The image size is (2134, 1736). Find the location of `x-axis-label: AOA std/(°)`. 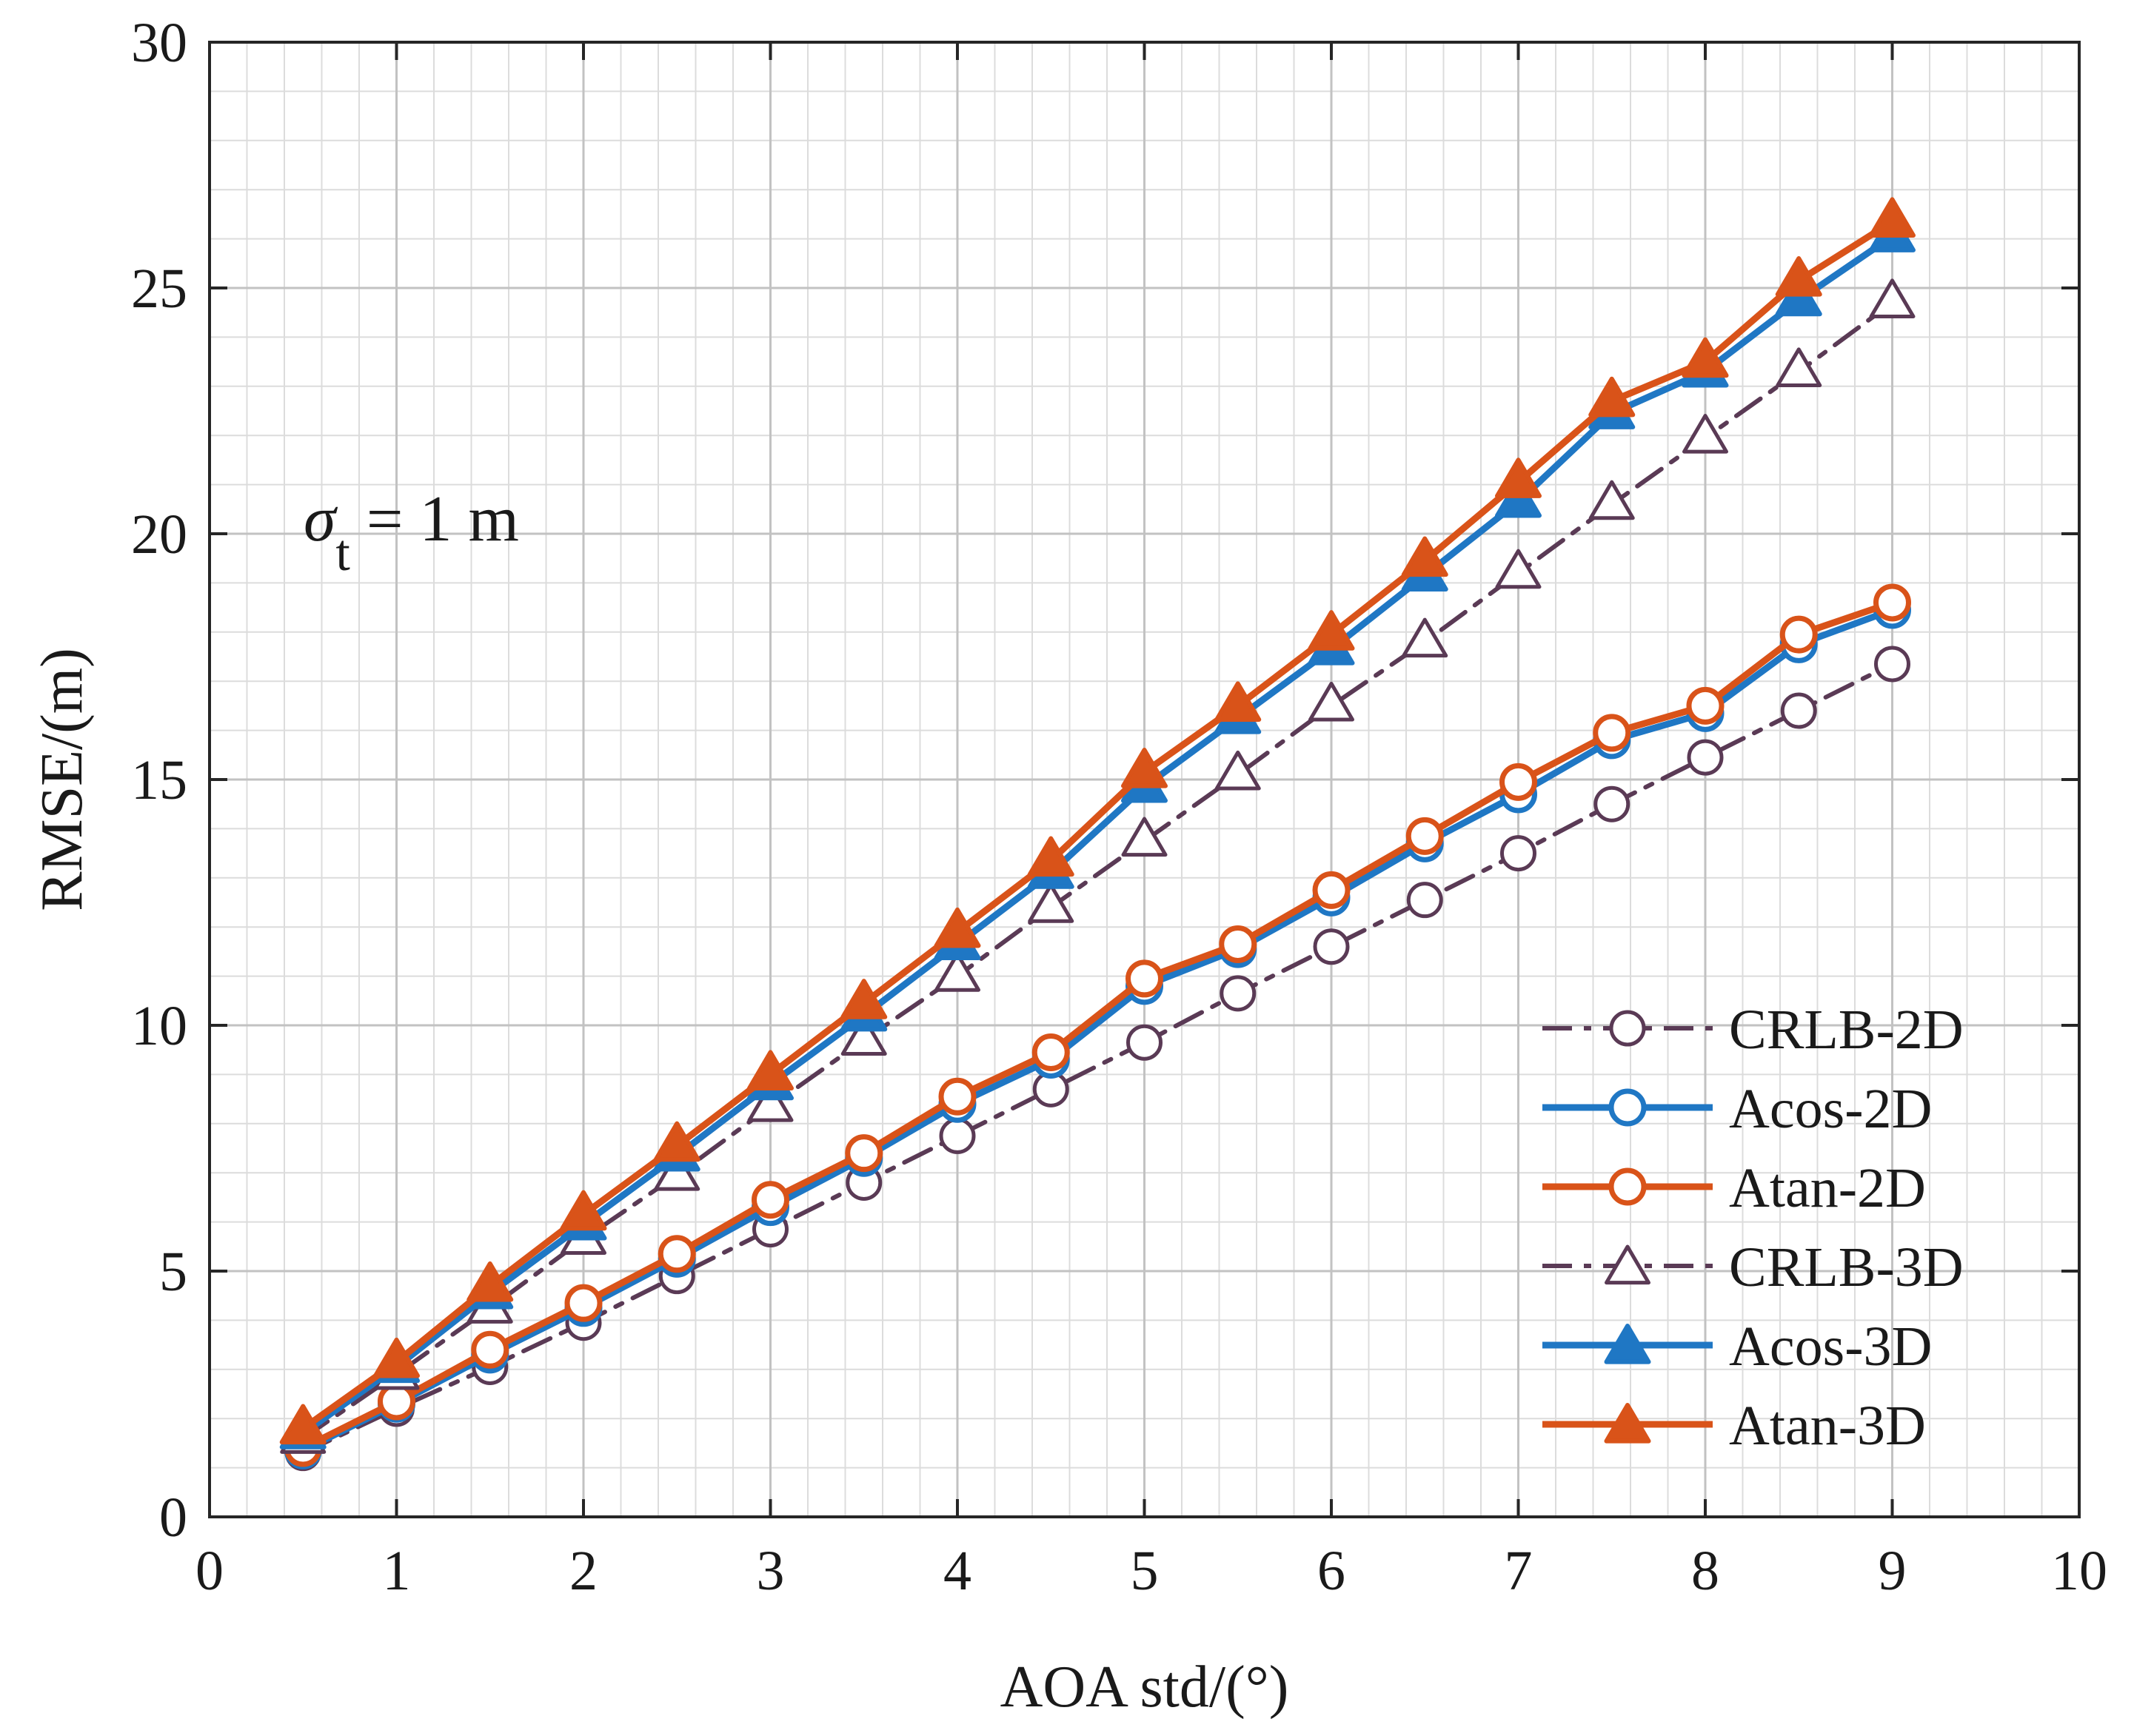

x-axis-label: AOA std/(°) is located at coordinates (1144, 1687).